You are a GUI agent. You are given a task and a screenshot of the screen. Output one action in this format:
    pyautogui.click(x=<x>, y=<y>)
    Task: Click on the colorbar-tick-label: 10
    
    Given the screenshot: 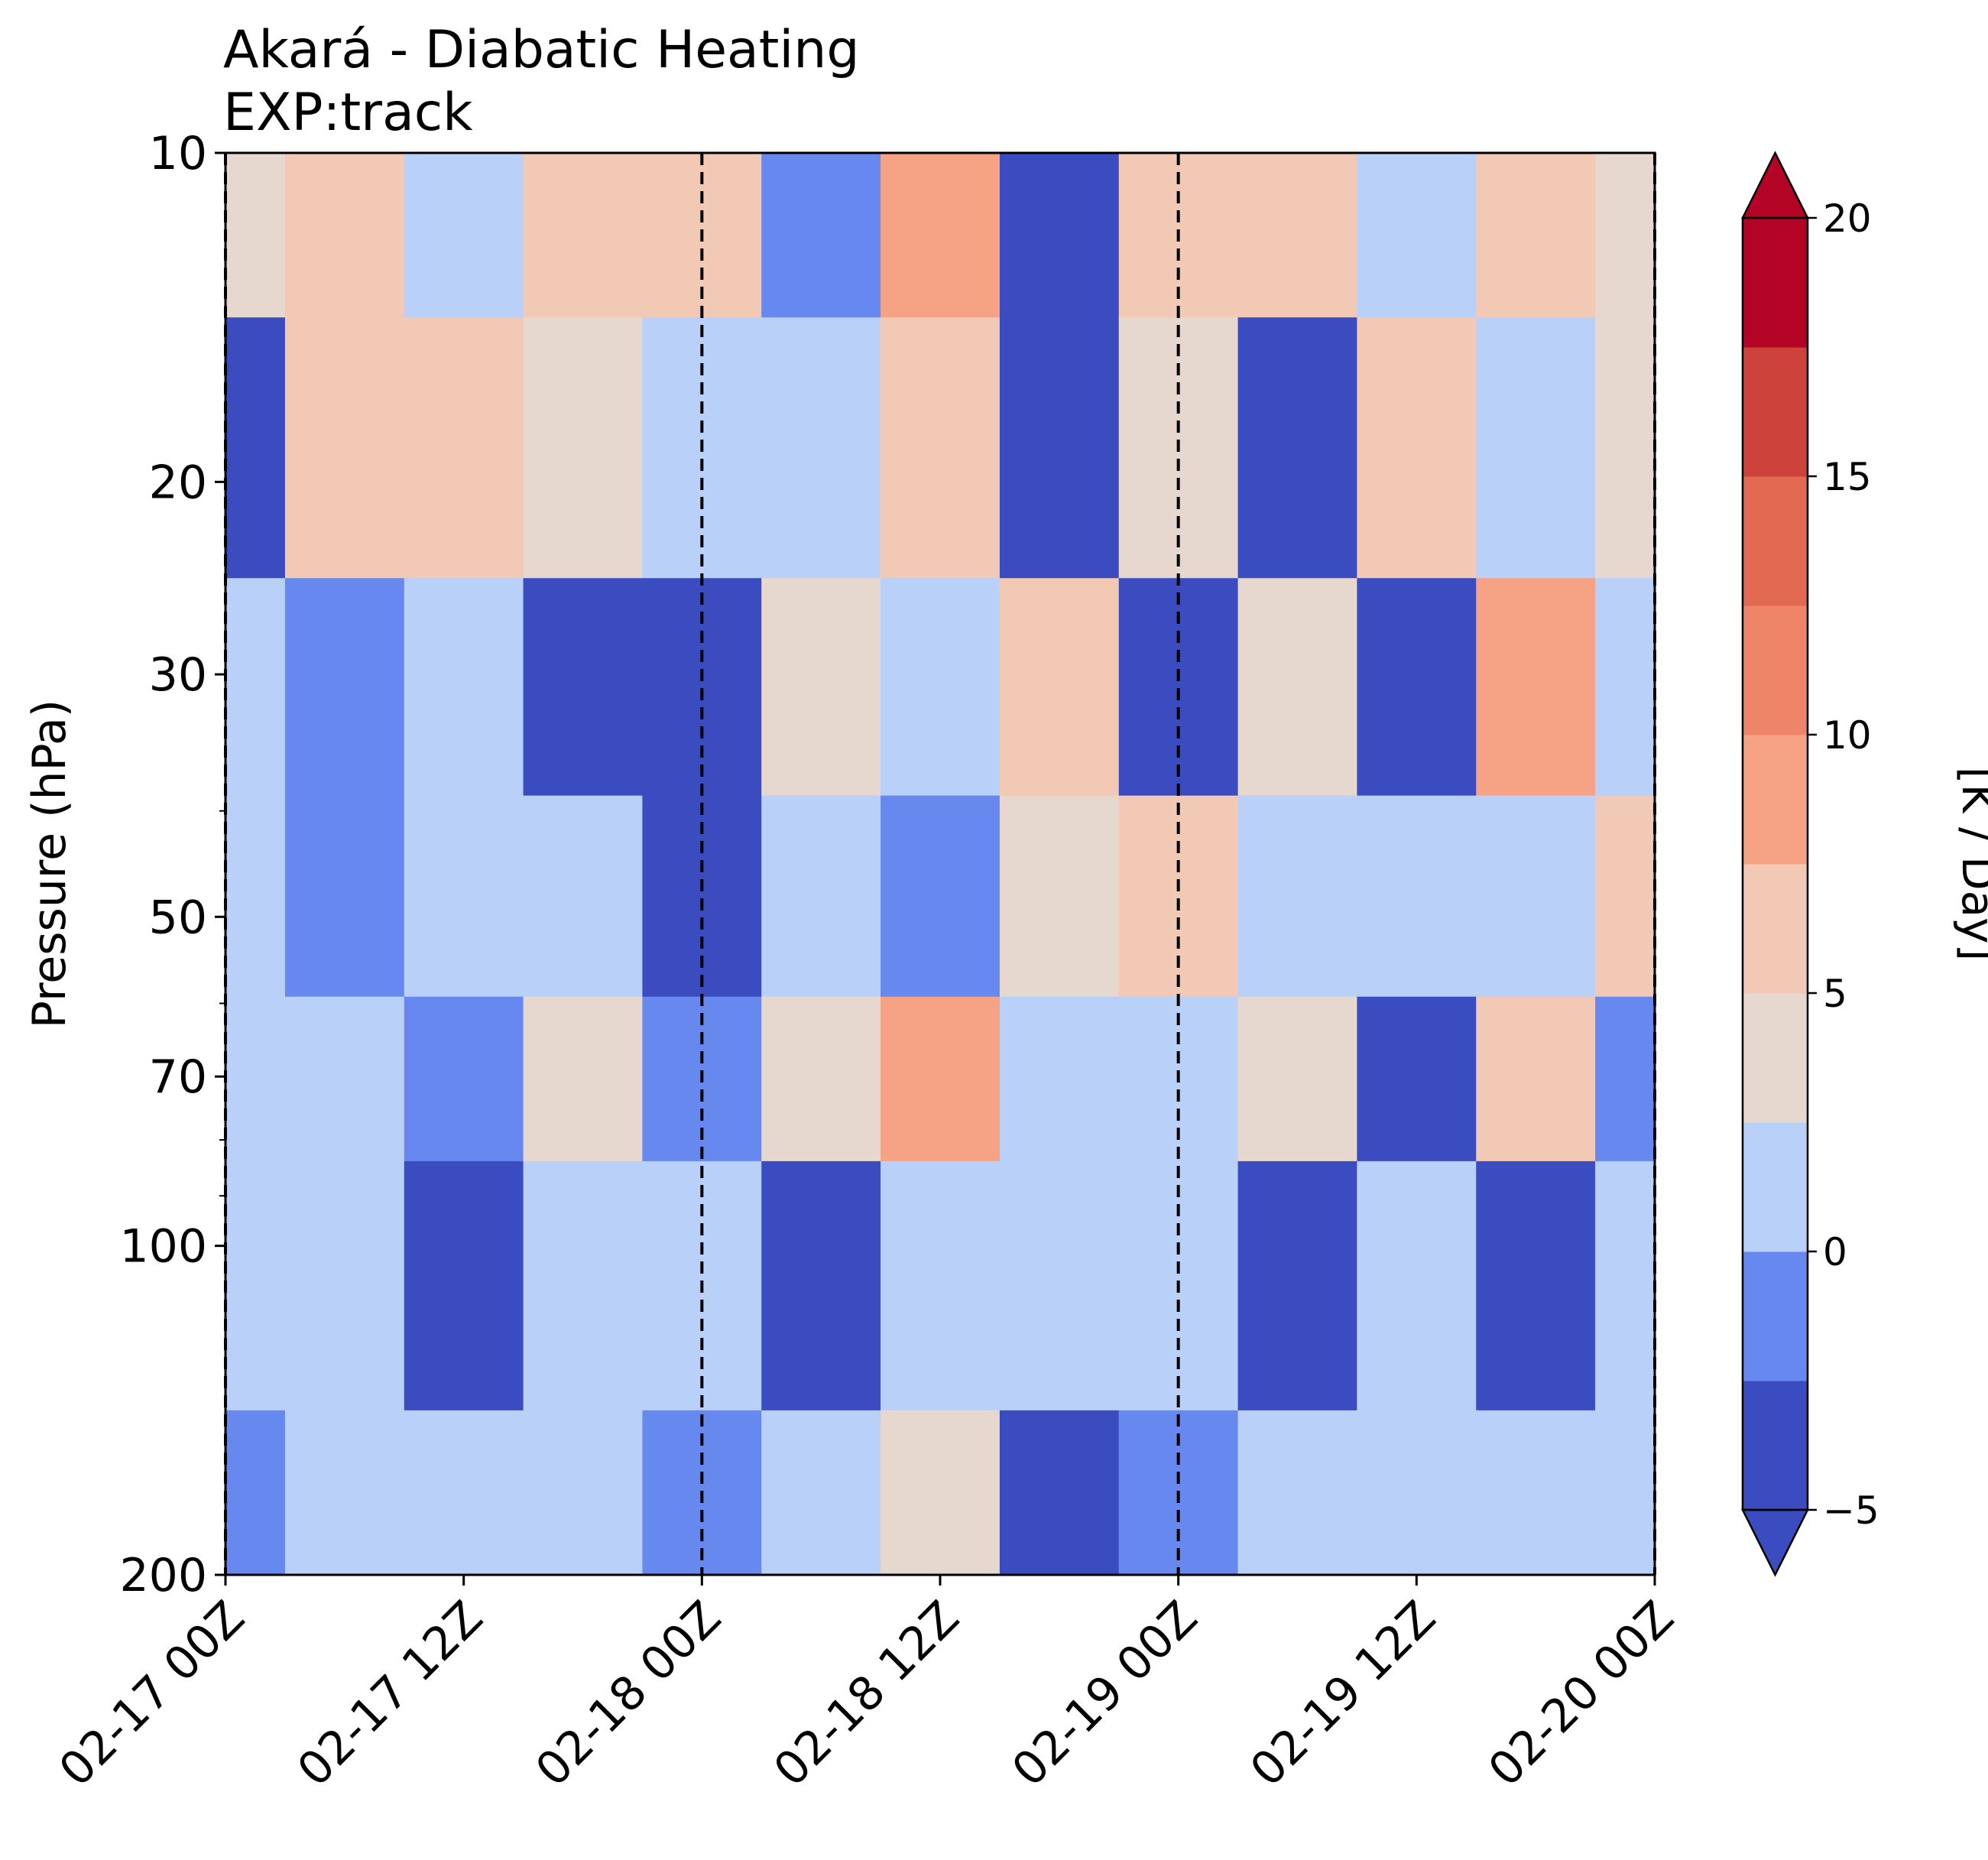 What is the action you would take?
    pyautogui.click(x=1848, y=735)
    